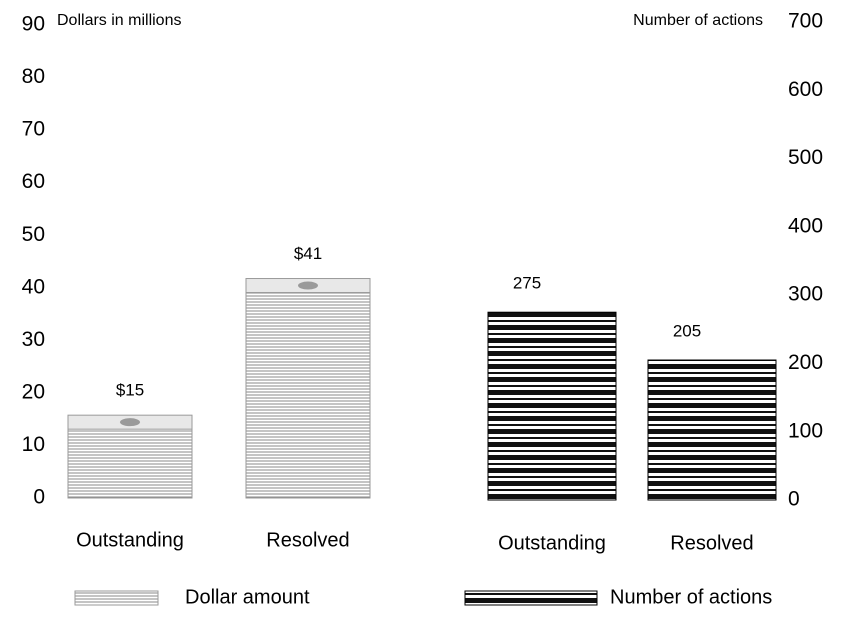 This screenshot has width=843, height=617. What do you see at coordinates (691, 597) in the screenshot?
I see `legend-label: Number of actions` at bounding box center [691, 597].